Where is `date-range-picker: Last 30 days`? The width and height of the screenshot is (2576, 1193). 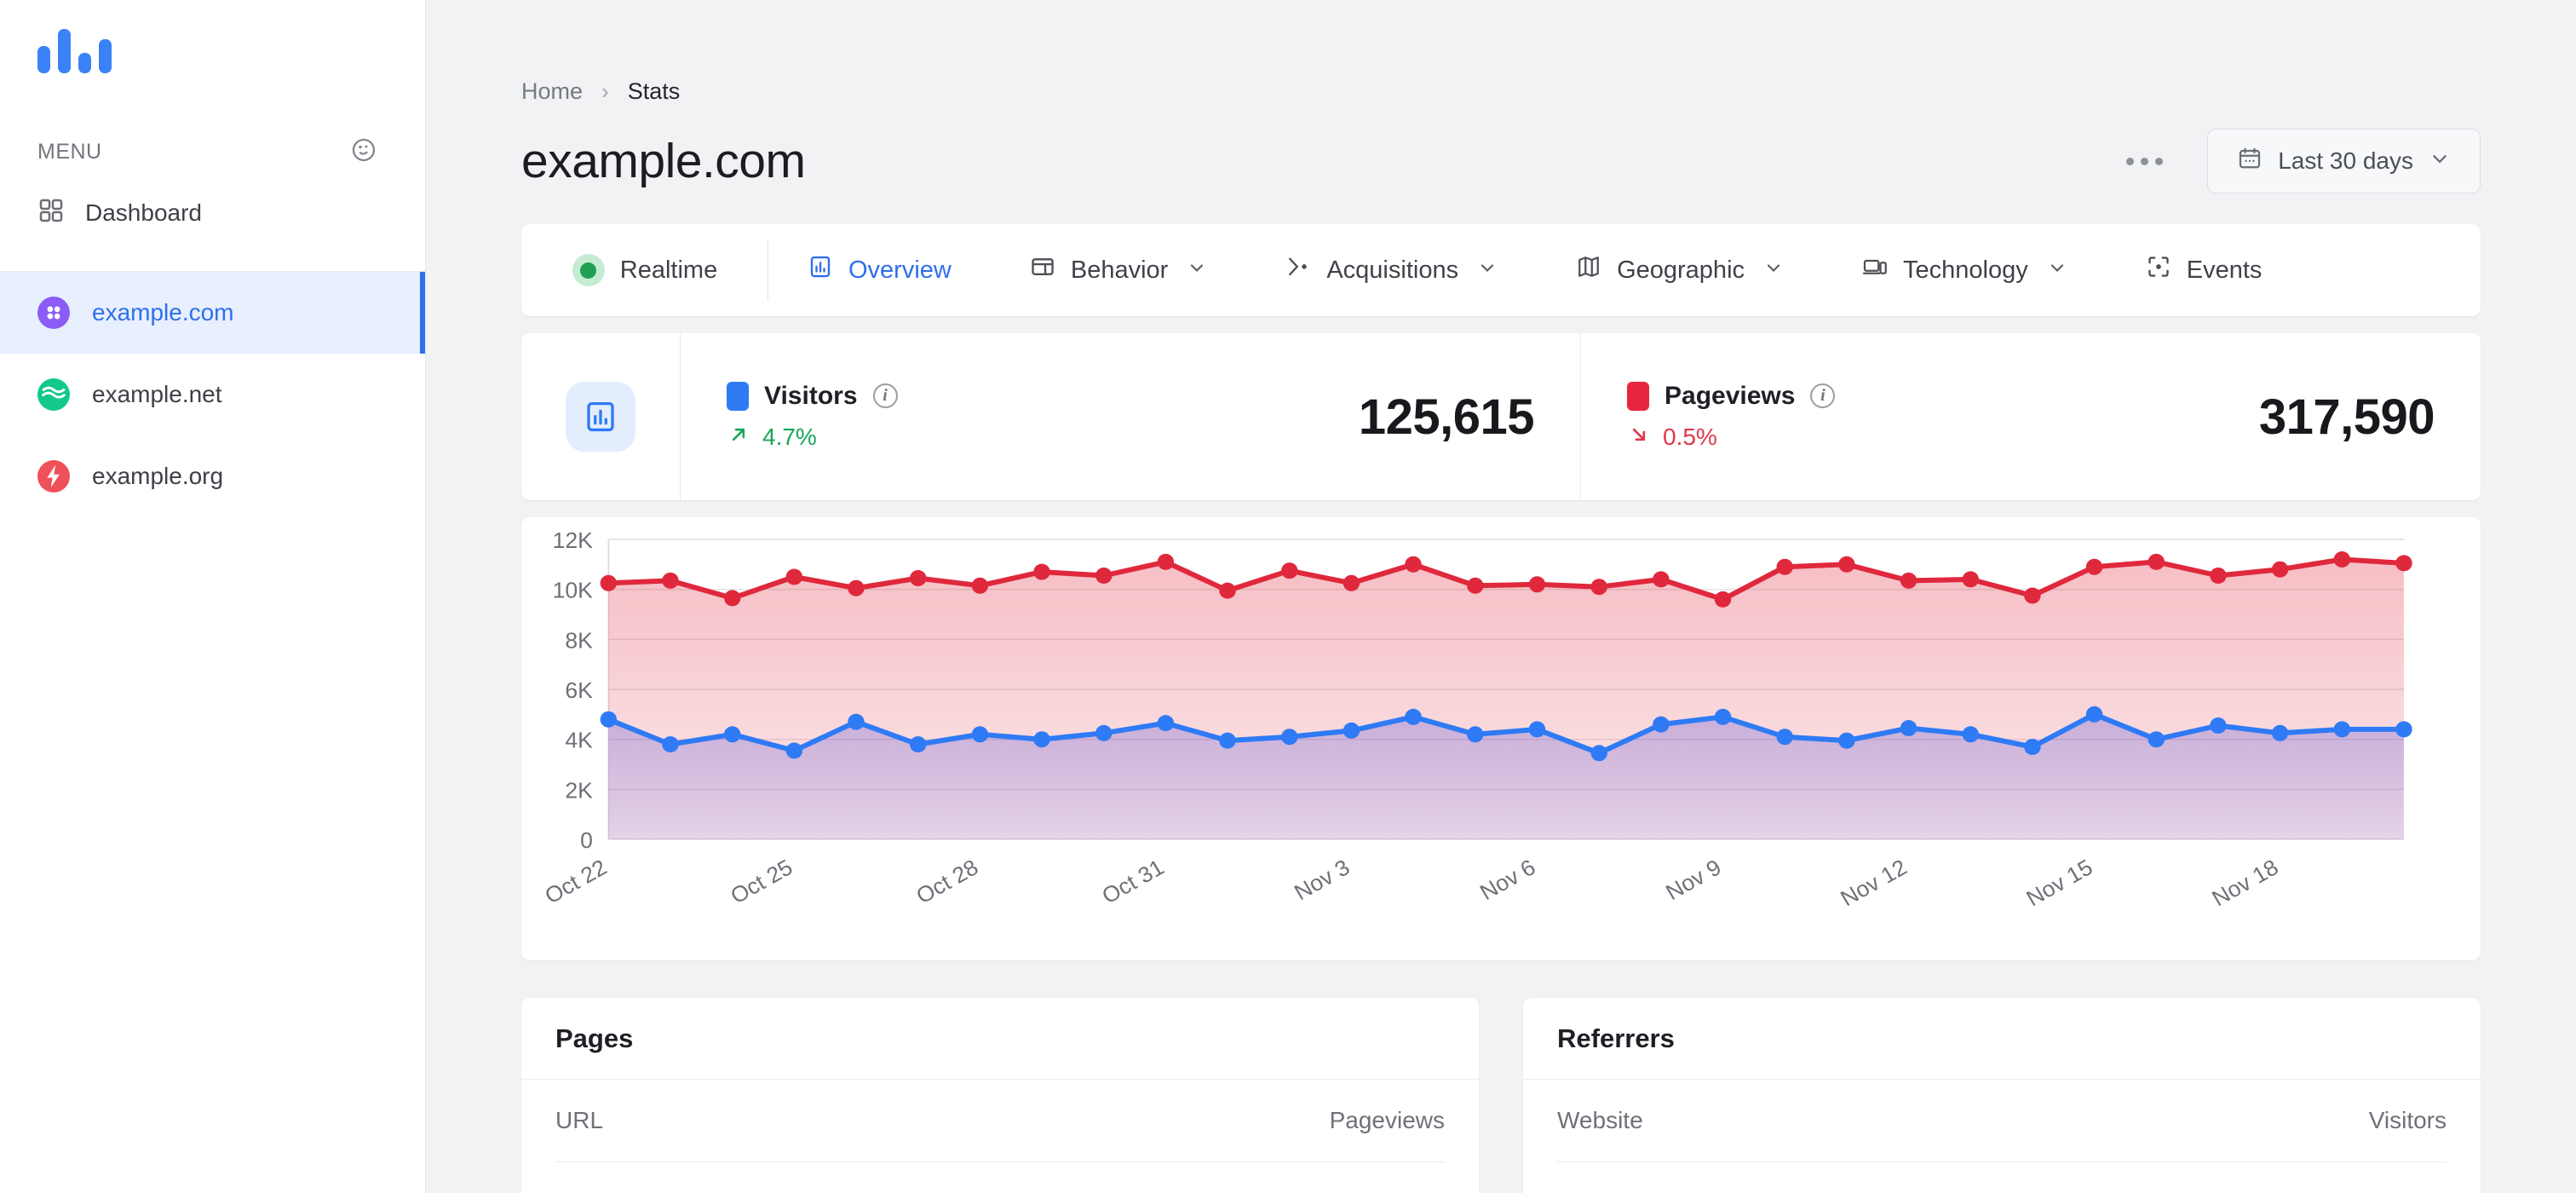
date-range-picker: Last 30 days is located at coordinates (2344, 161).